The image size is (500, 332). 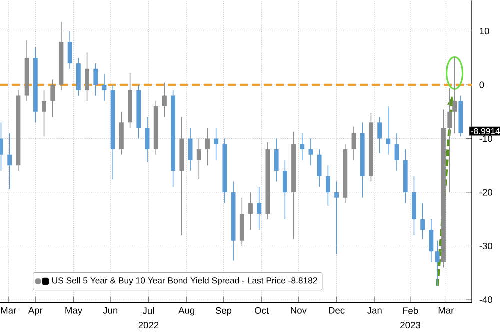 What do you see at coordinates (410, 325) in the screenshot?
I see `text: 2023` at bounding box center [410, 325].